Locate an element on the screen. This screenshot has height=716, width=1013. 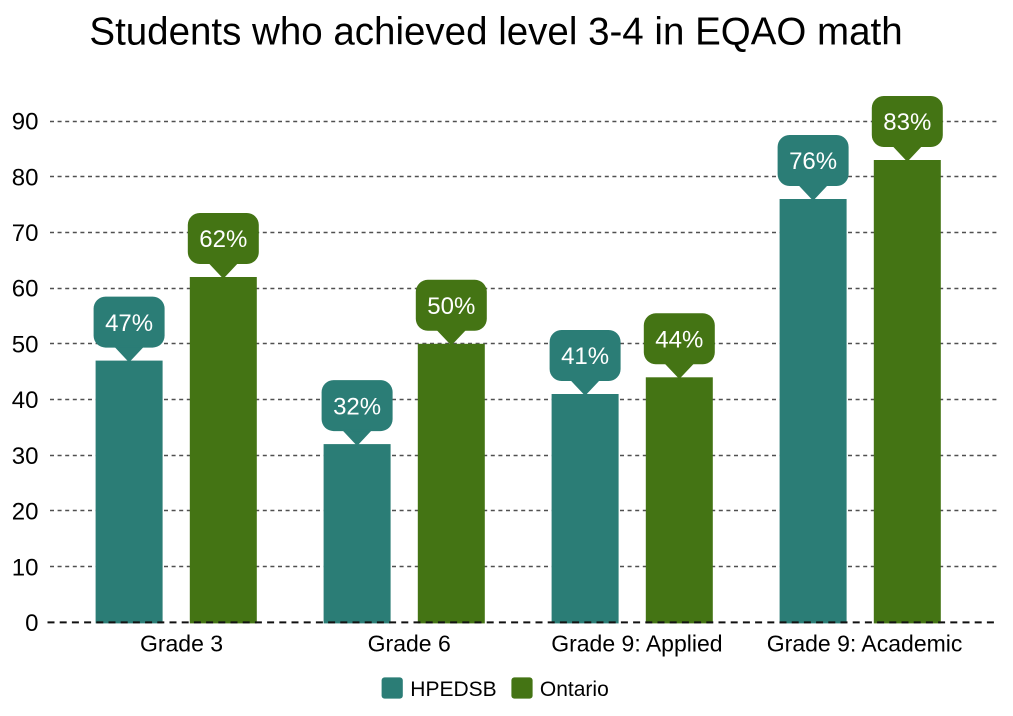
svg-text: 32% is located at coordinates (357, 406).